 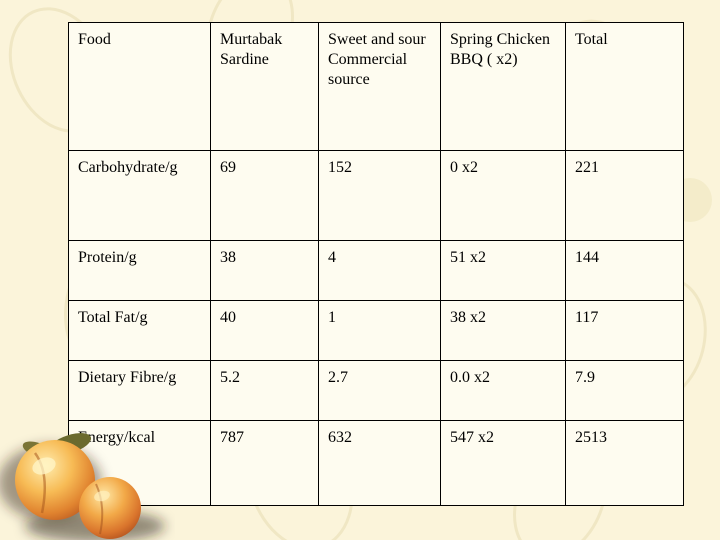 I want to click on table-cell: 221, so click(x=624, y=195).